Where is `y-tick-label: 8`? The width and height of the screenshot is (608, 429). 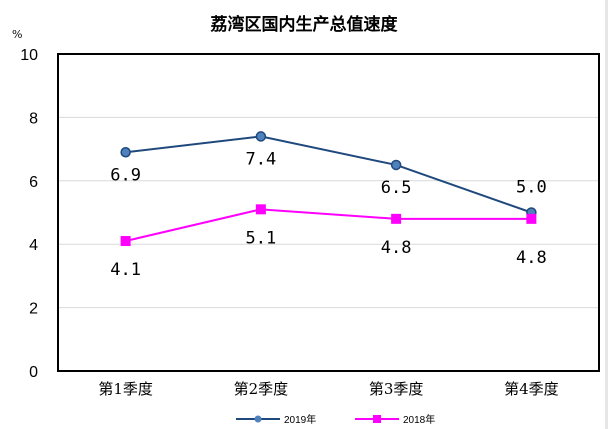
y-tick-label: 8 is located at coordinates (33, 118).